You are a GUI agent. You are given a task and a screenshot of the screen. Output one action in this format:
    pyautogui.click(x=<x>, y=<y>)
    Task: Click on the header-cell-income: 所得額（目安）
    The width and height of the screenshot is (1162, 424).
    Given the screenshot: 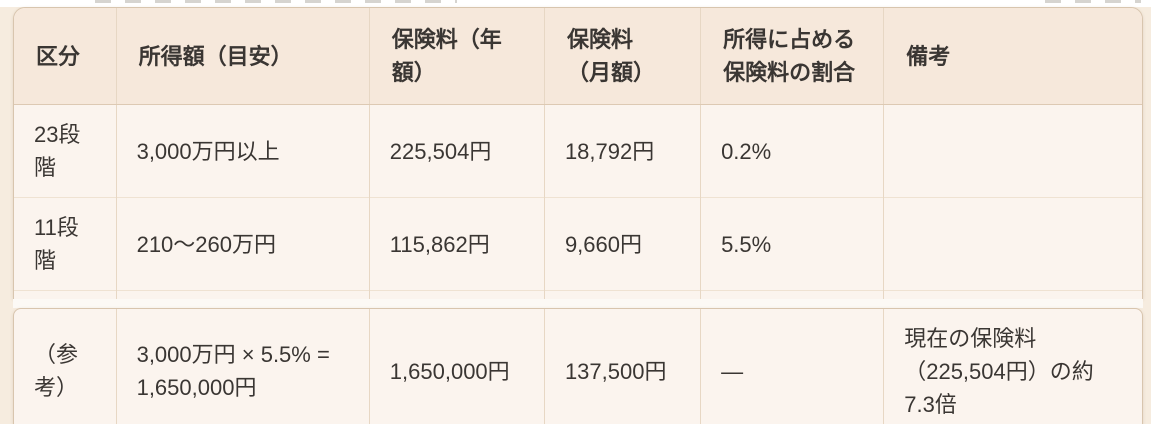 What is the action you would take?
    pyautogui.click(x=242, y=56)
    